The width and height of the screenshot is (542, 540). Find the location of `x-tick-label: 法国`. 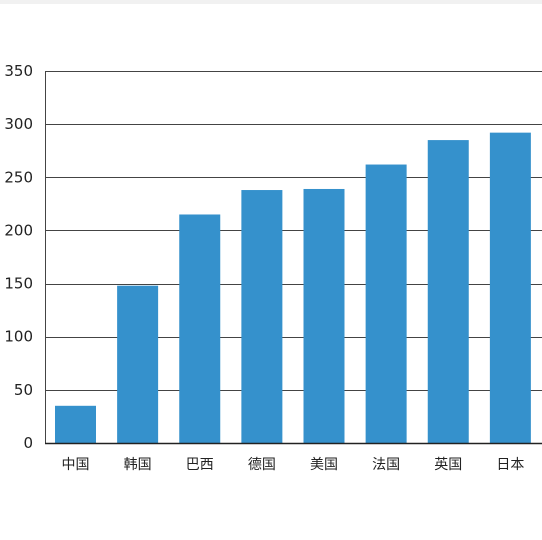

x-tick-label: 法国 is located at coordinates (386, 465).